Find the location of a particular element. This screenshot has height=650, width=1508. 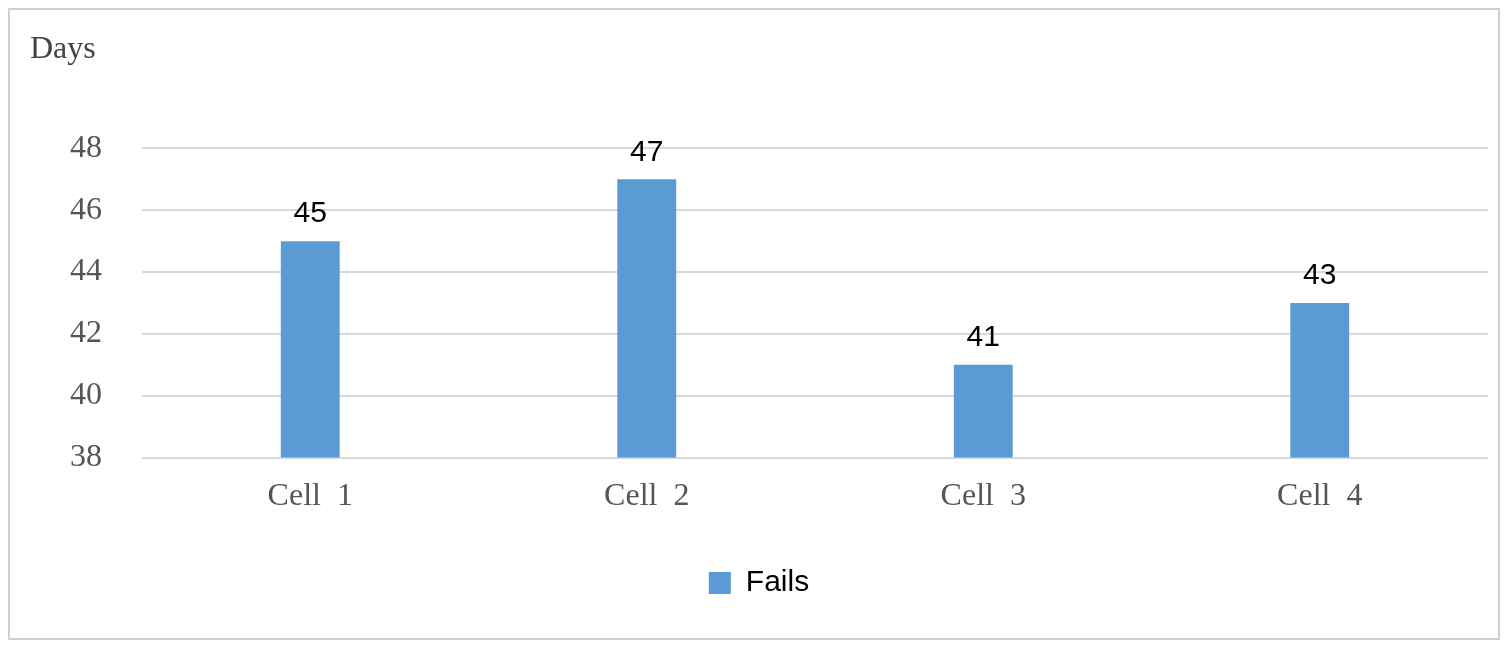

y-tick-label: 38 is located at coordinates (86, 455).